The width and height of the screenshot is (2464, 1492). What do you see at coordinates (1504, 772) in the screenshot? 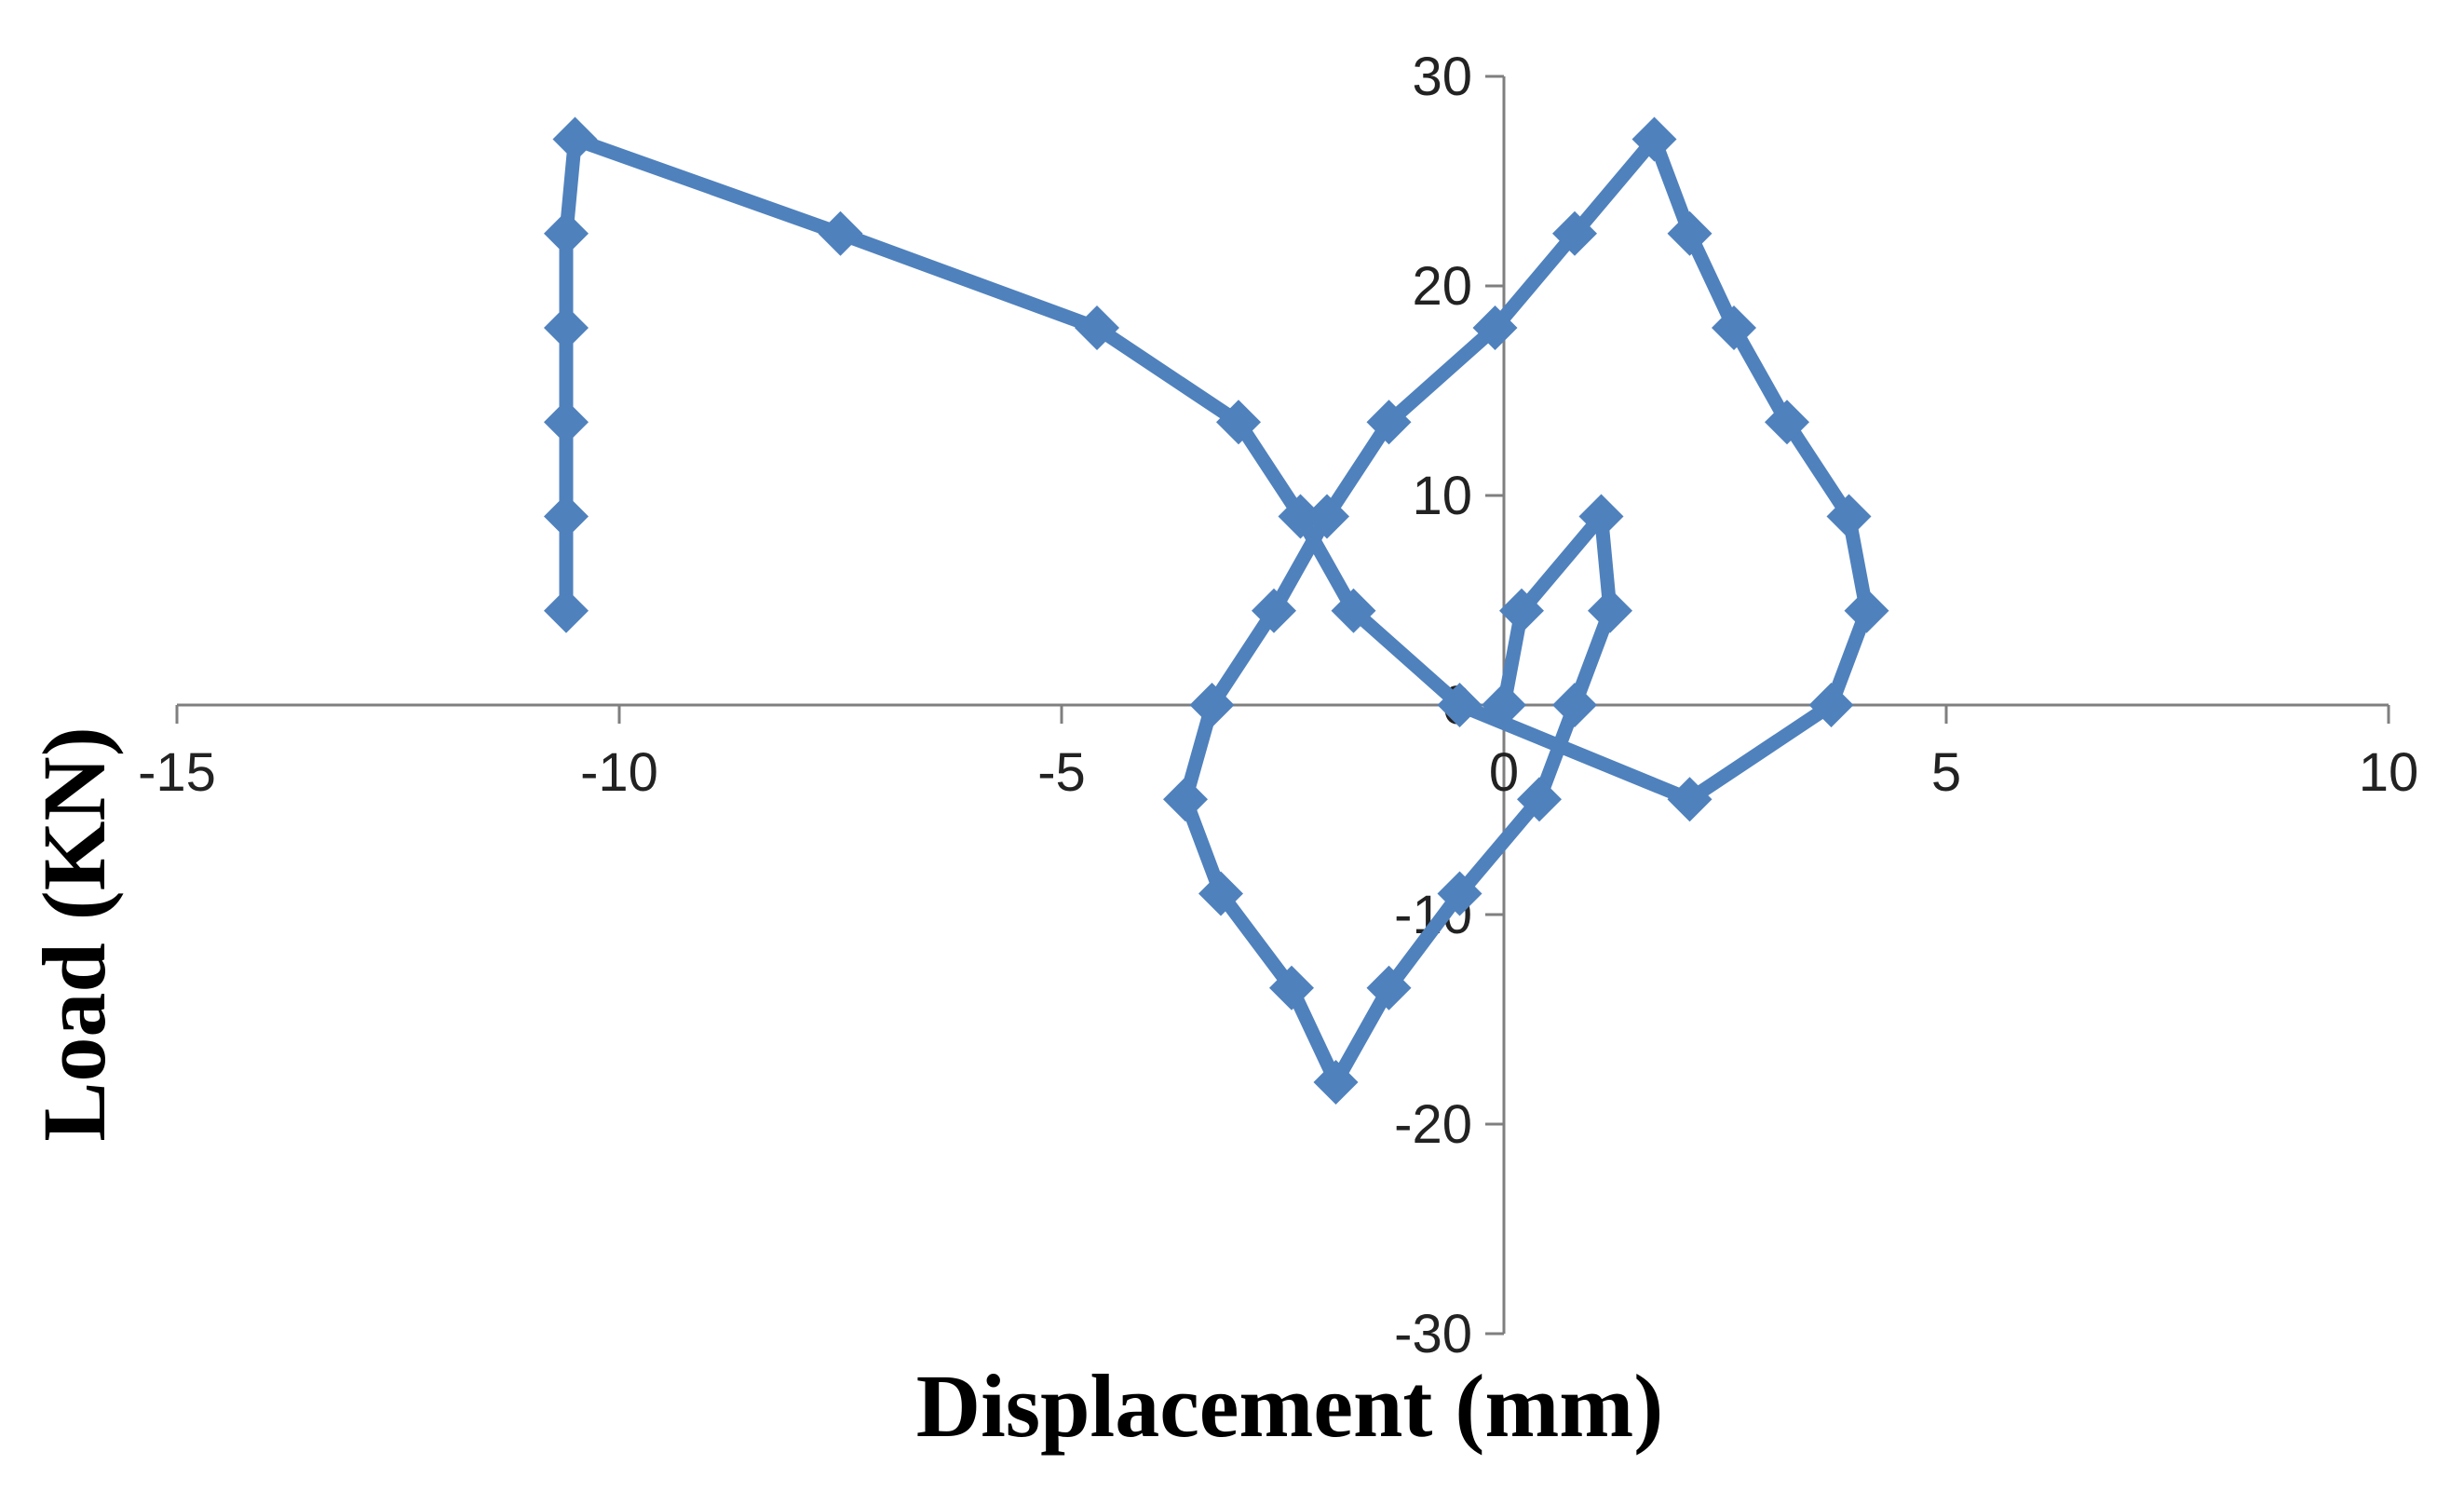
I see `x-tick-label: 0` at bounding box center [1504, 772].